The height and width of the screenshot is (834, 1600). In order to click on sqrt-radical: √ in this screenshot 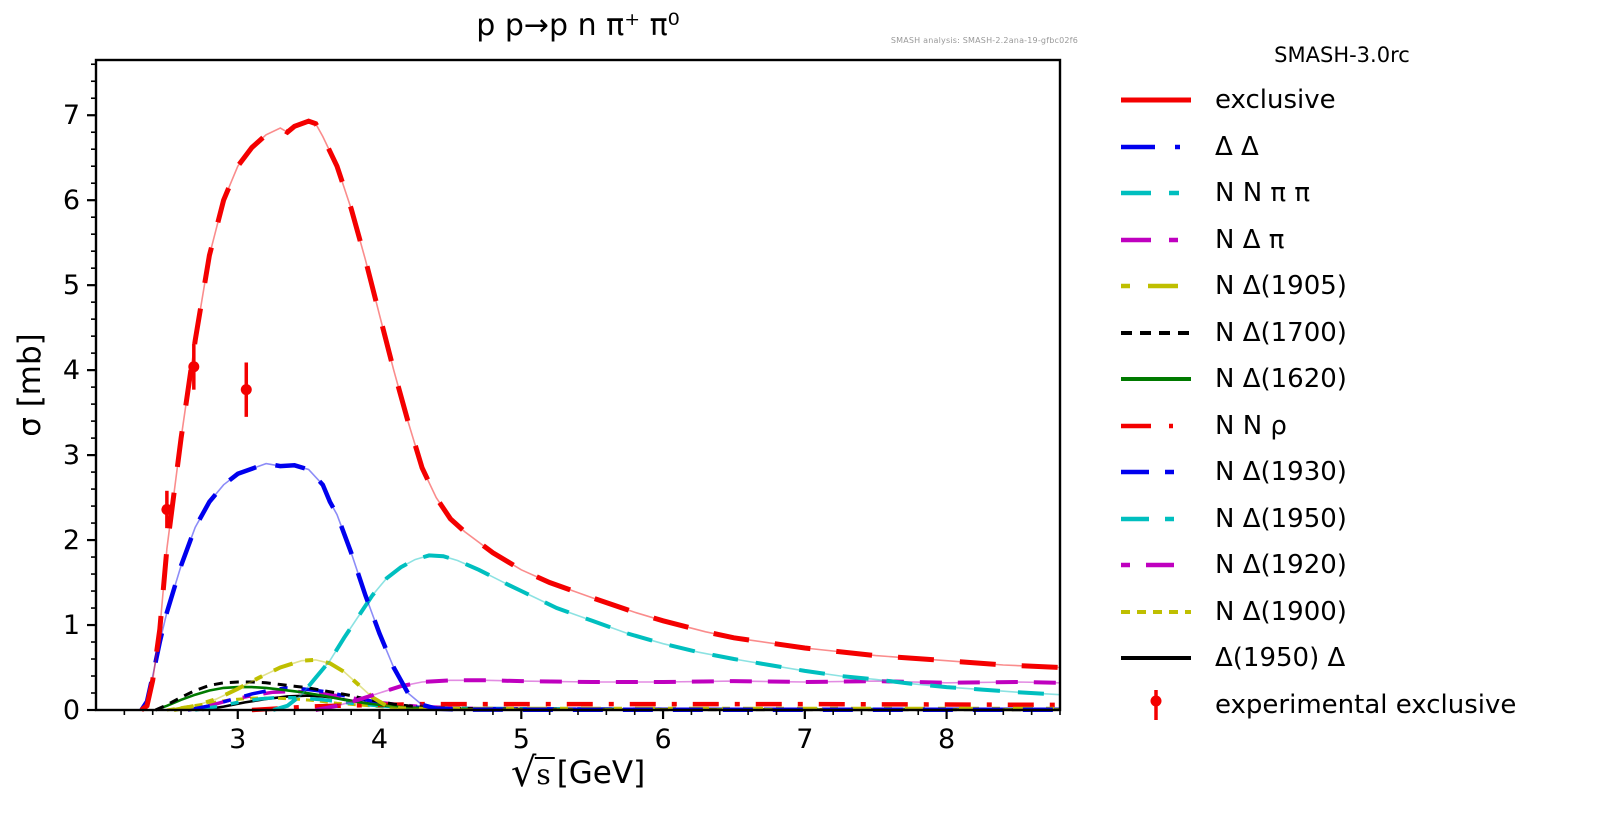, I will do `click(523, 773)`.